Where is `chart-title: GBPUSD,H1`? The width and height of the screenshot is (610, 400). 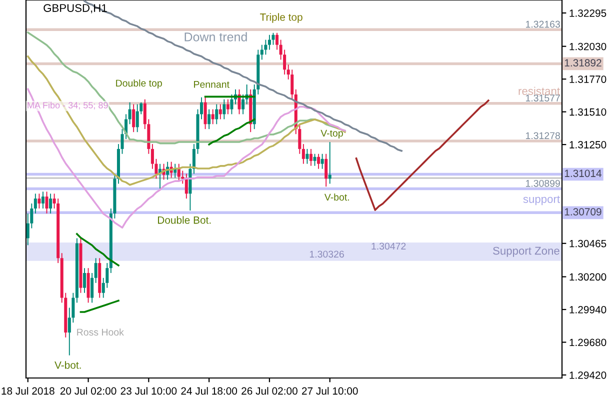 chart-title: GBPUSD,H1 is located at coordinates (75, 9).